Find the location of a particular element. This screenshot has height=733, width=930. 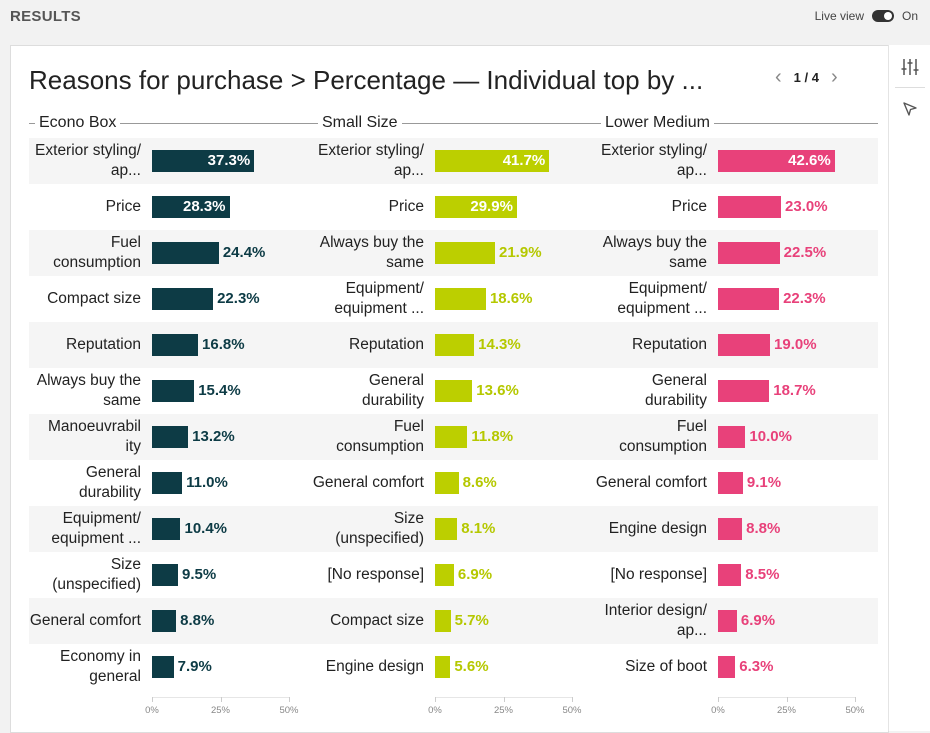

bar-row: Exterior styling/ ap... 41.7% is located at coordinates (453, 161).